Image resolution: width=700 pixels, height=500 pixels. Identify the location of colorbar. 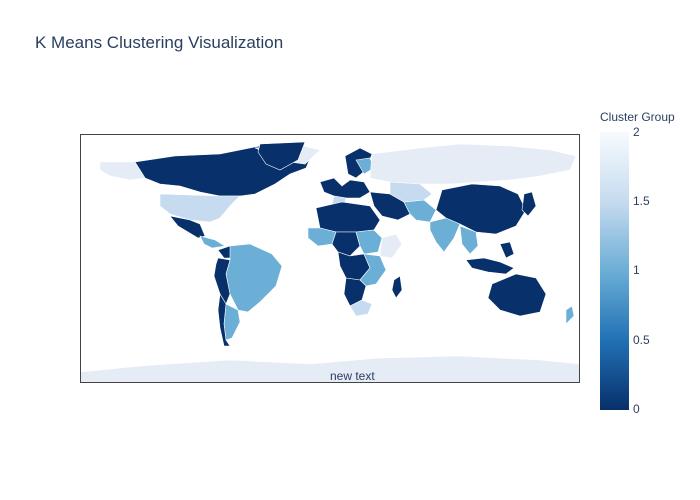
(614, 271).